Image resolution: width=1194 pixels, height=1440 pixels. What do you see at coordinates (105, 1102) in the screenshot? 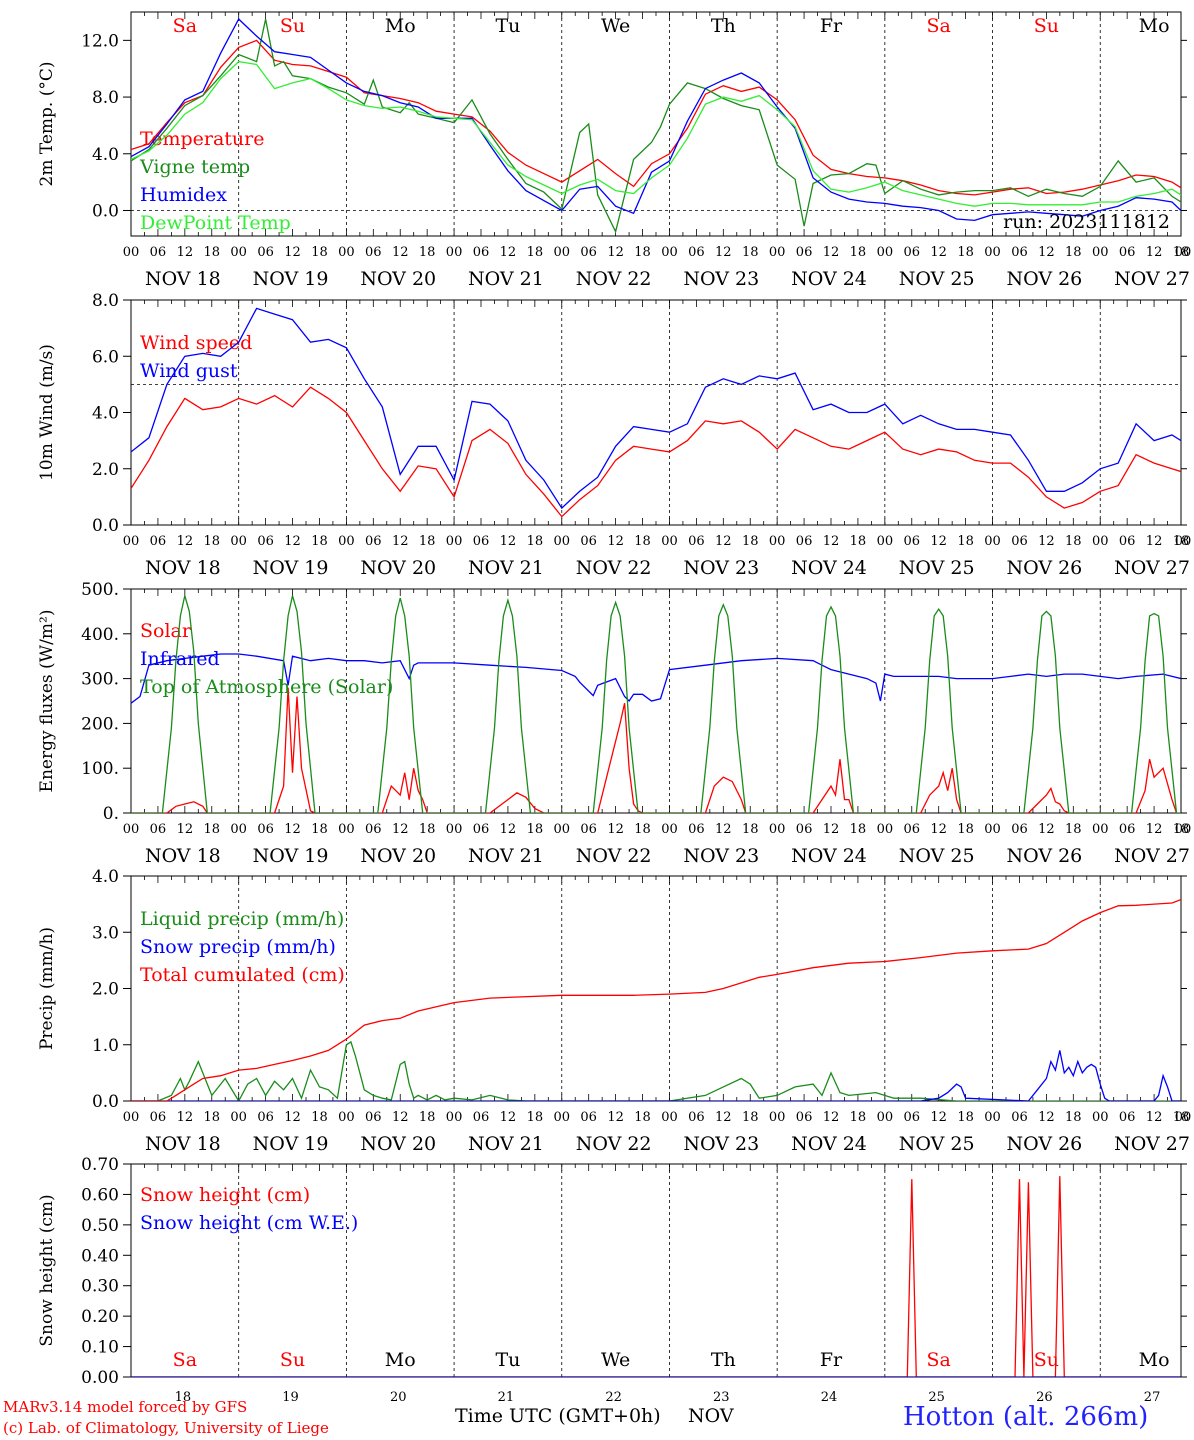
I see `y-tick-label: 0.0` at bounding box center [105, 1102].